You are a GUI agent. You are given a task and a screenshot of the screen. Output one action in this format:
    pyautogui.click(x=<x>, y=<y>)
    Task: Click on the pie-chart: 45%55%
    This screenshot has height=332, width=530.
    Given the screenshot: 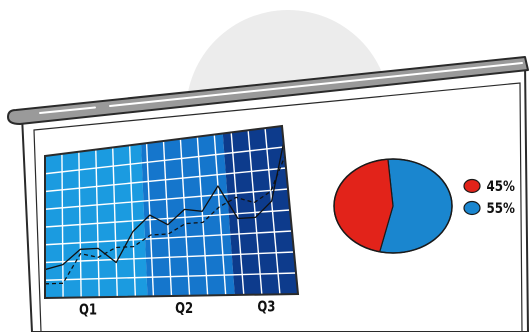 What is the action you would take?
    pyautogui.click(x=424, y=206)
    